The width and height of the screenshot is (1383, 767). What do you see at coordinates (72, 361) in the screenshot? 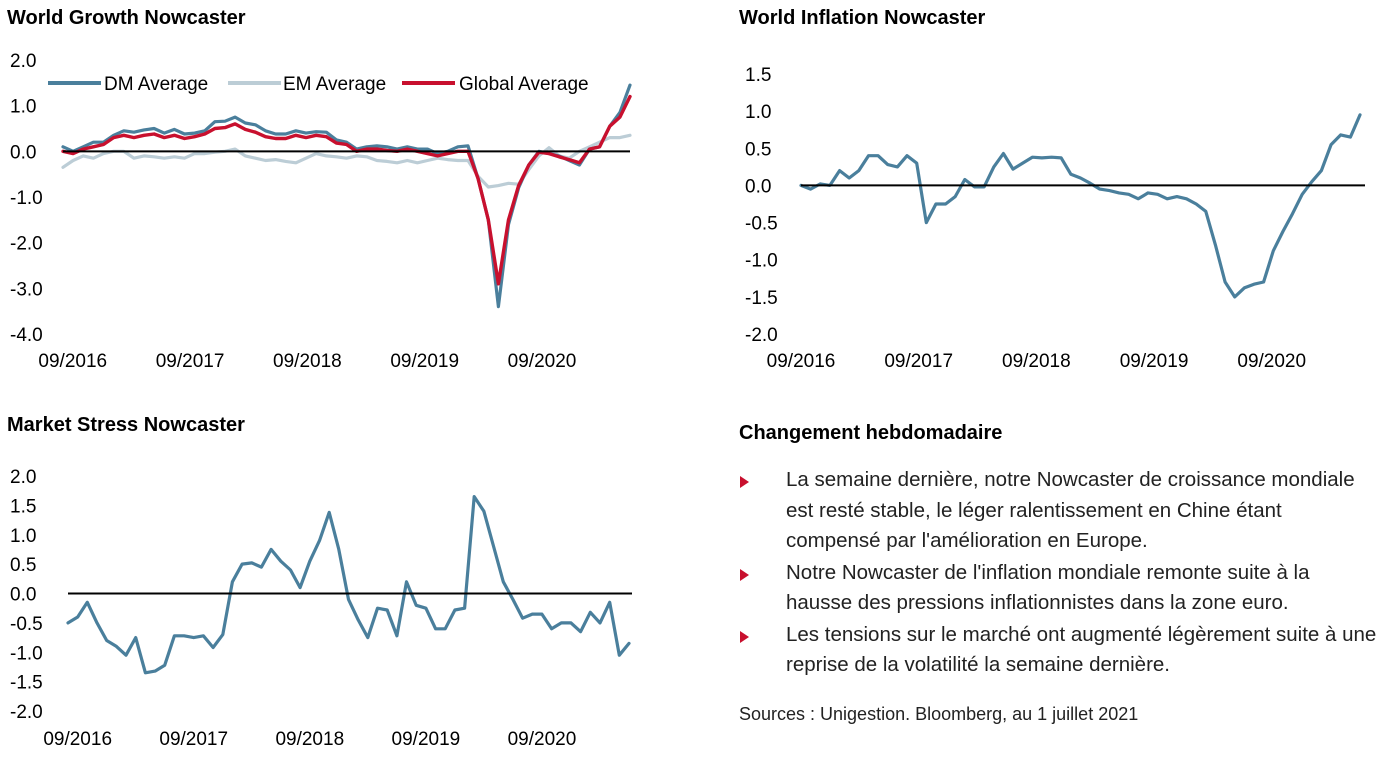
I see `growth-x-tick-label: 09/2016` at bounding box center [72, 361].